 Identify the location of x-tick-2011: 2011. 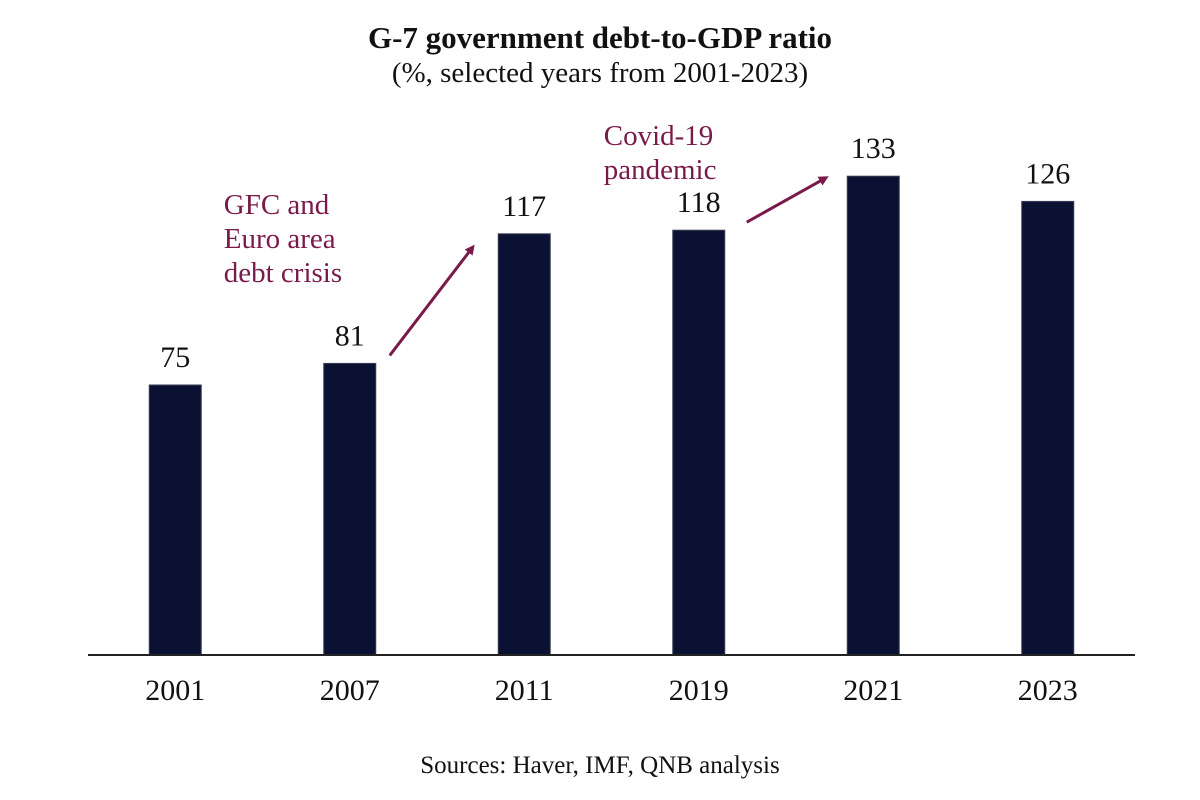
(524, 690).